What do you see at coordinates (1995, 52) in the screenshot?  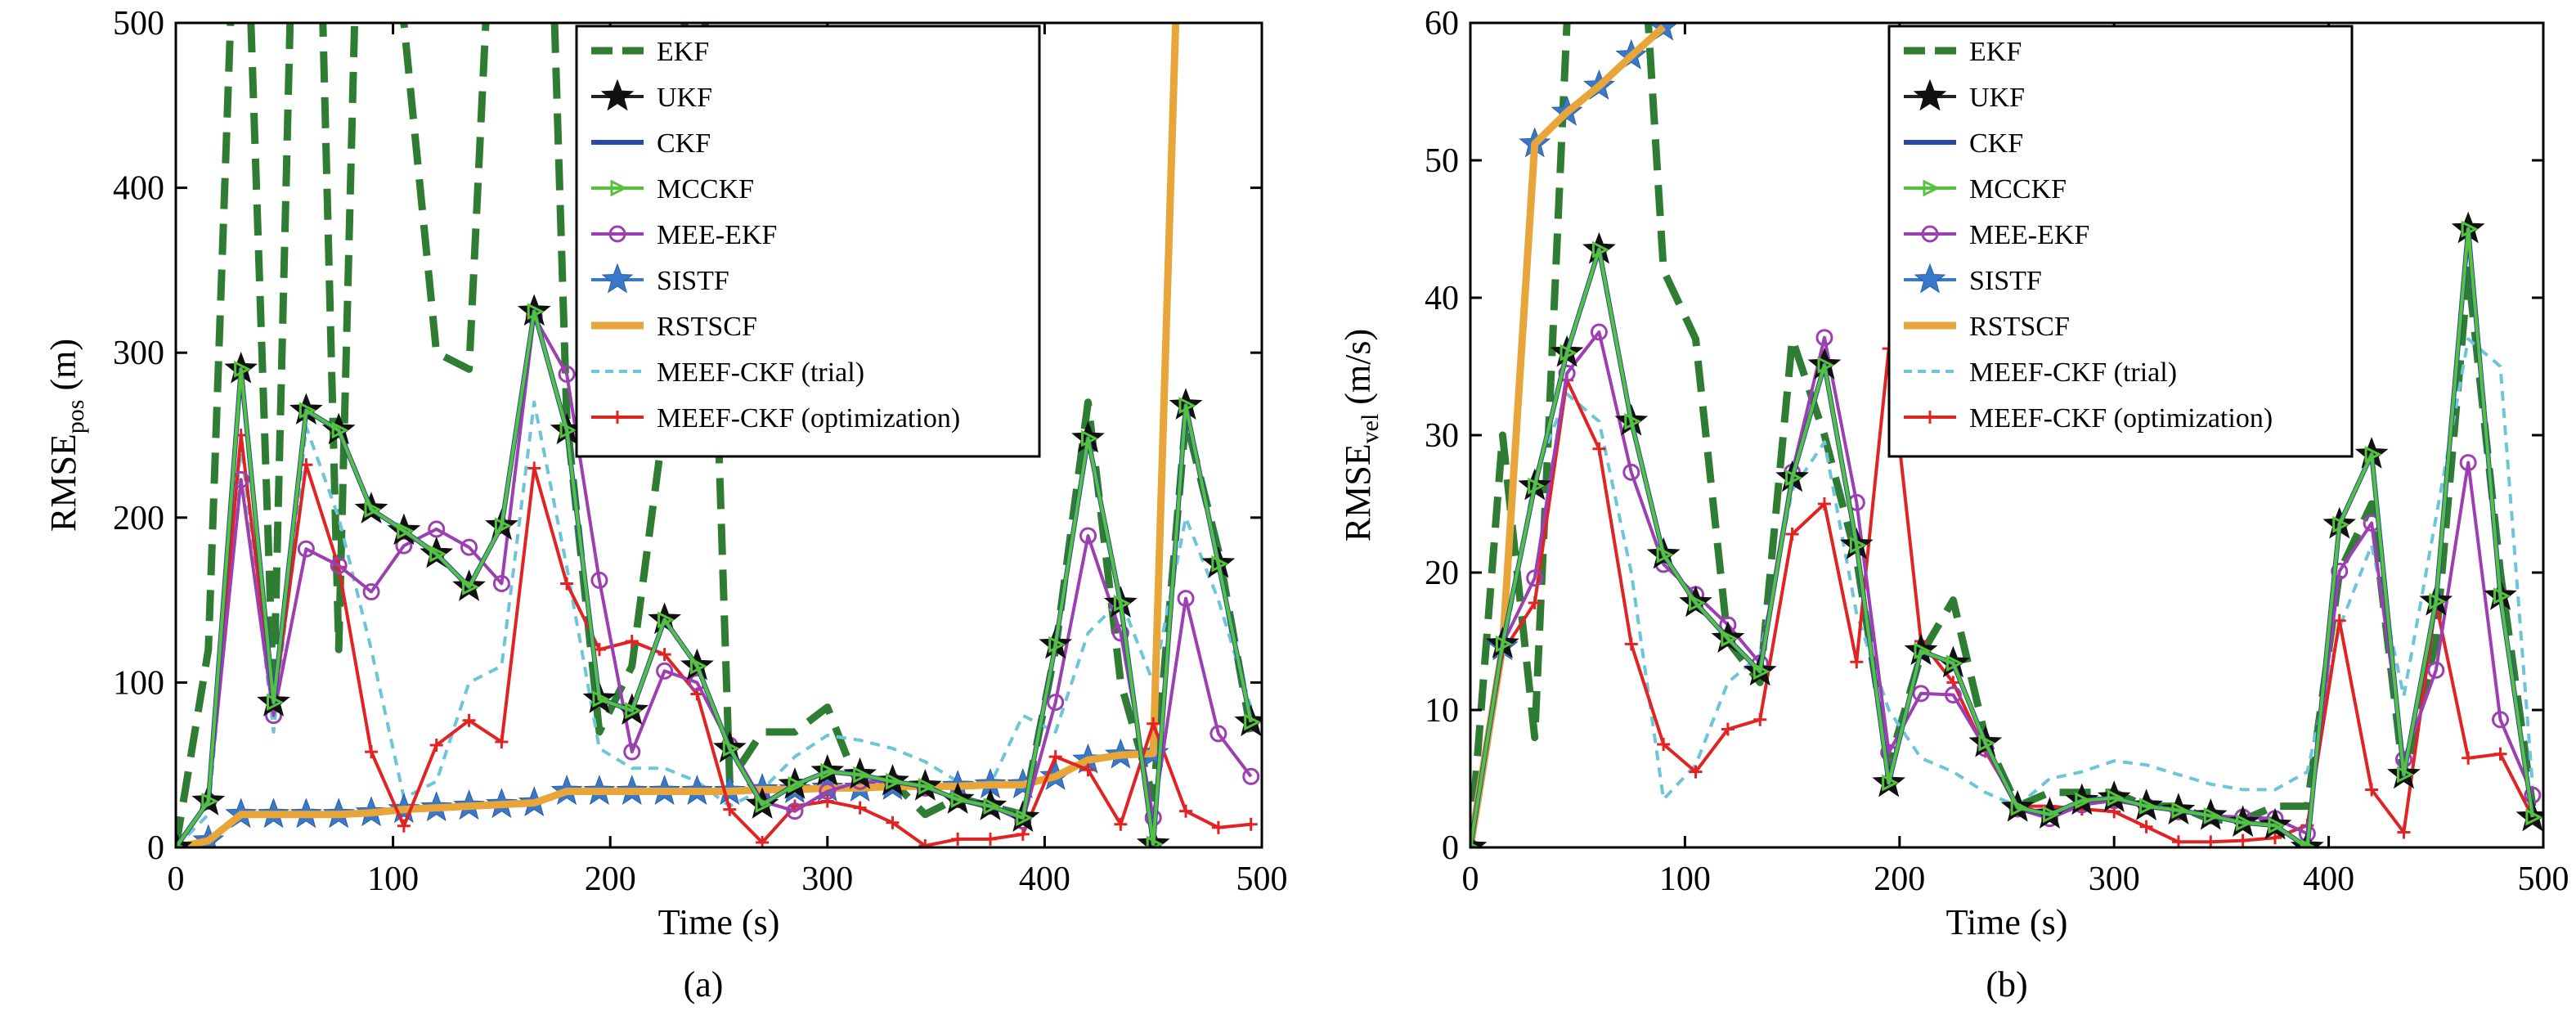 I see `legend-label: EKF` at bounding box center [1995, 52].